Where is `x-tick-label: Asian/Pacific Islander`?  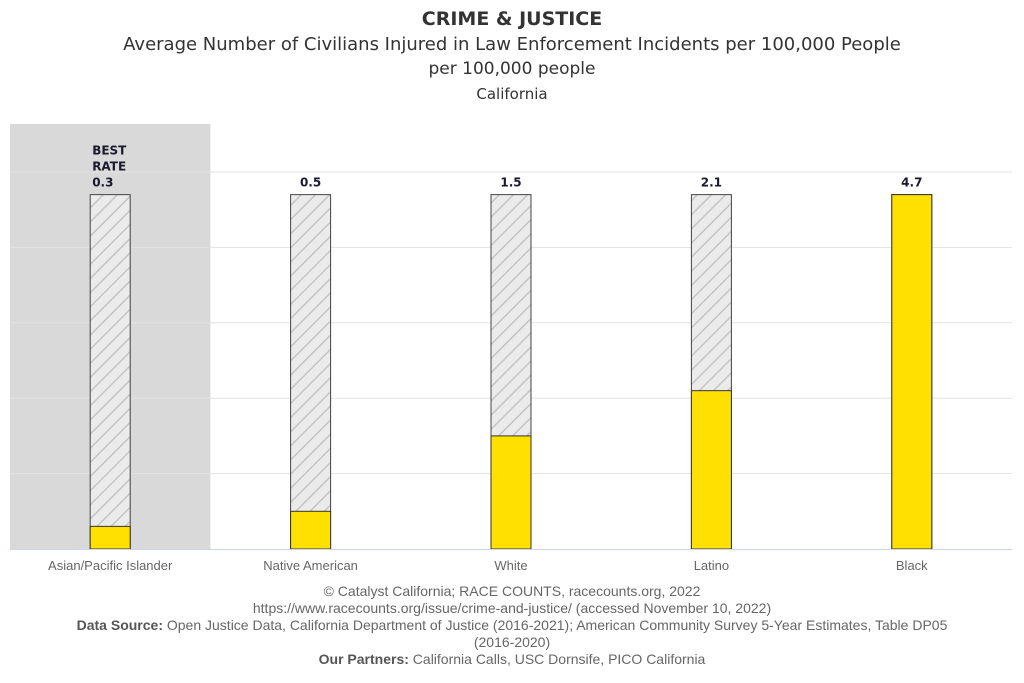
x-tick-label: Asian/Pacific Islander is located at coordinates (110, 565).